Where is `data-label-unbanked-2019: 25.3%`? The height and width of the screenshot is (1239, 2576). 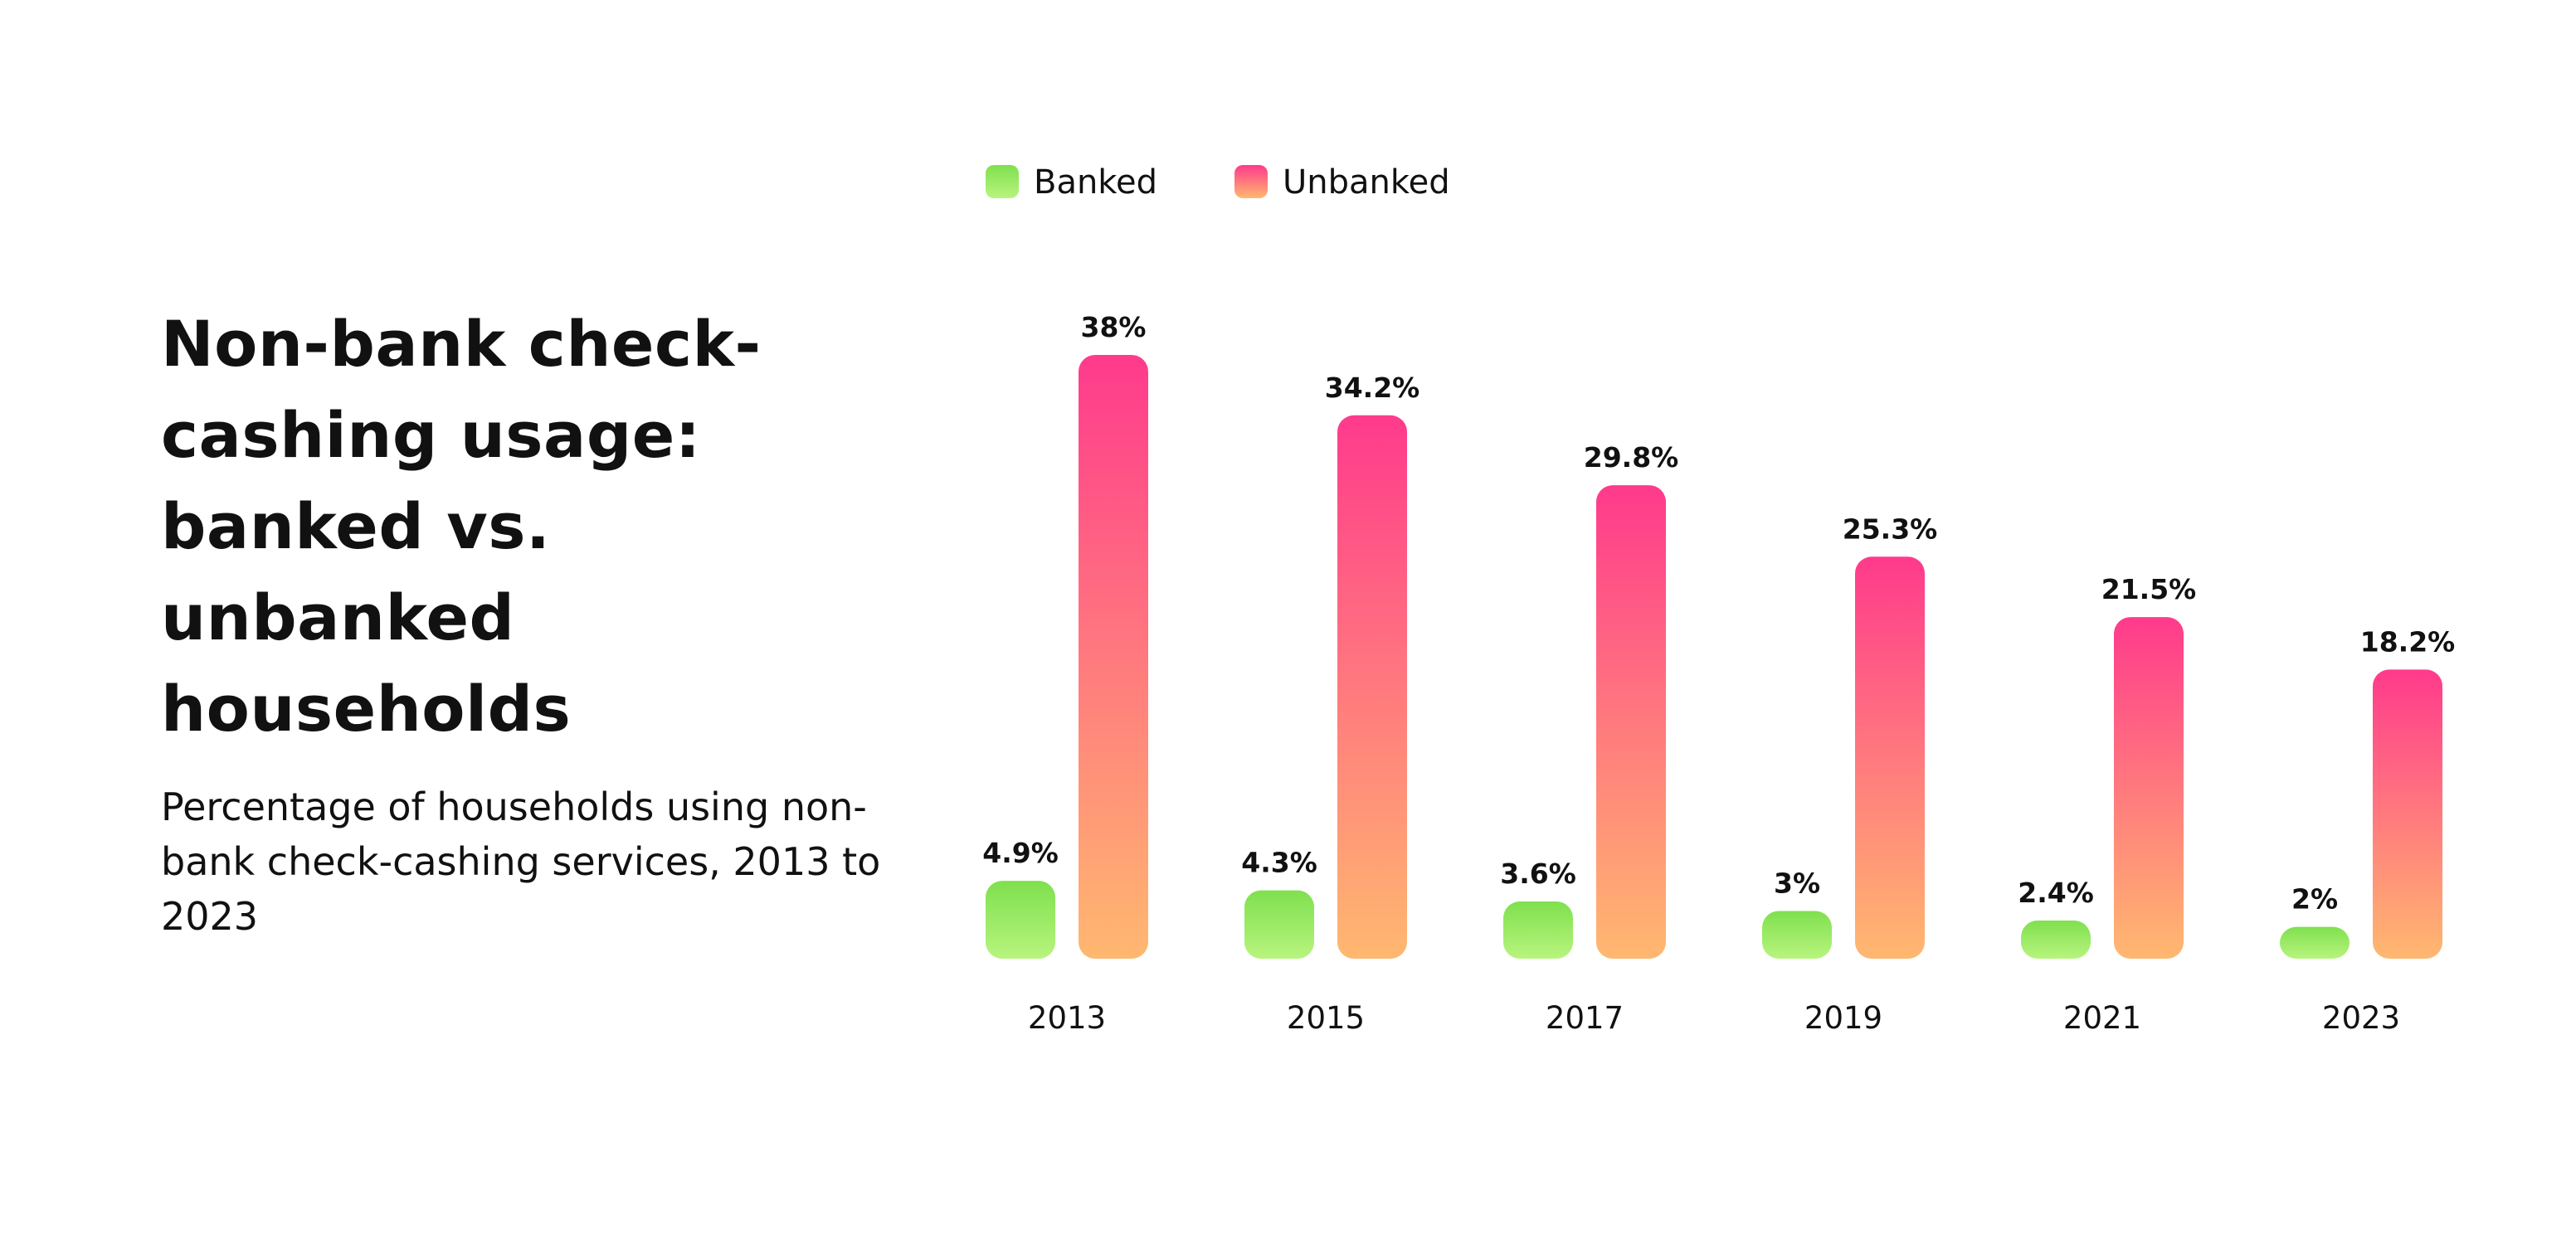
data-label-unbanked-2019: 25.3% is located at coordinates (1890, 529).